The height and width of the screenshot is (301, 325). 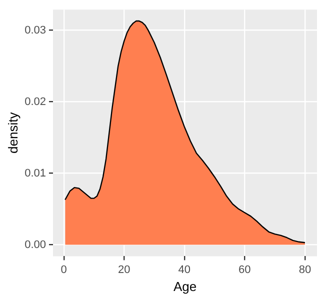 What do you see at coordinates (63, 270) in the screenshot?
I see `x-tick-label: 0` at bounding box center [63, 270].